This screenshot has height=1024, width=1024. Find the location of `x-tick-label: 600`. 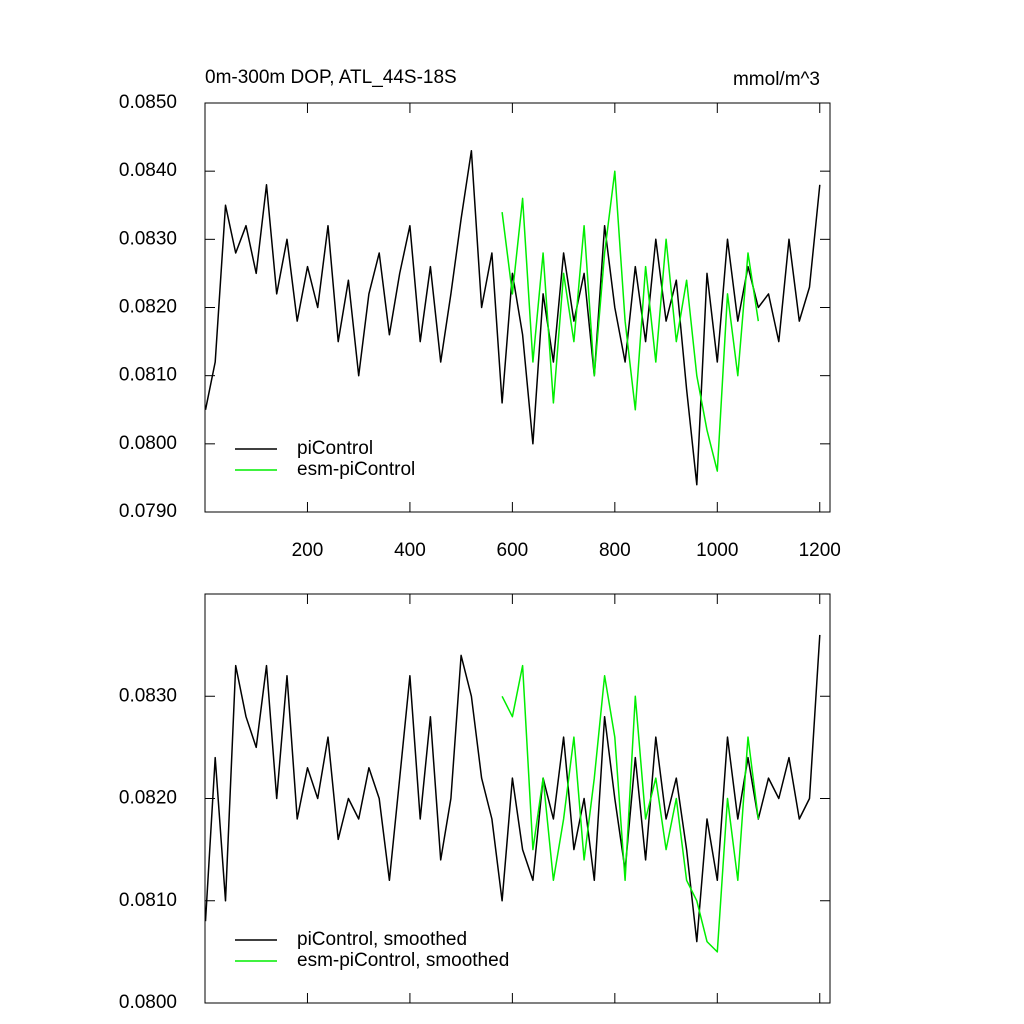

x-tick-label: 600 is located at coordinates (513, 550).